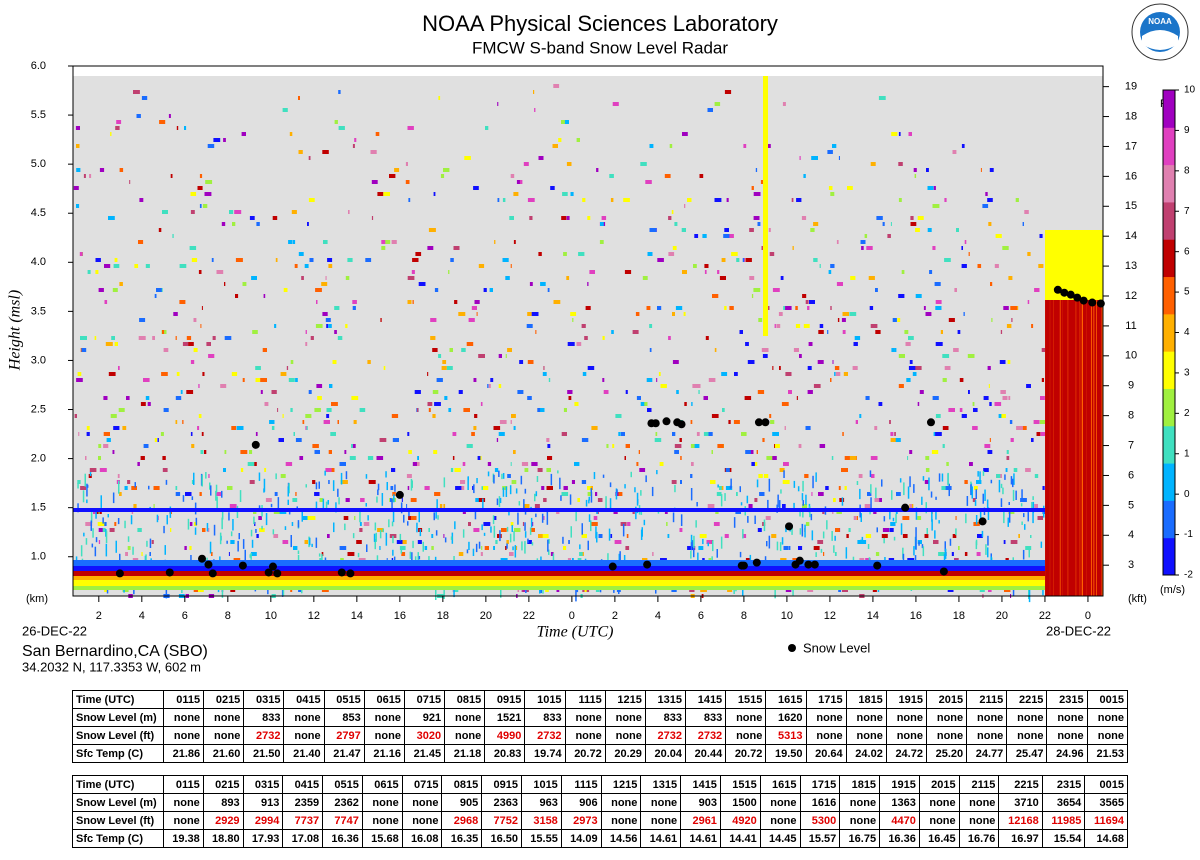  What do you see at coordinates (979, 784) in the screenshot?
I see `table-cell: 2115` at bounding box center [979, 784].